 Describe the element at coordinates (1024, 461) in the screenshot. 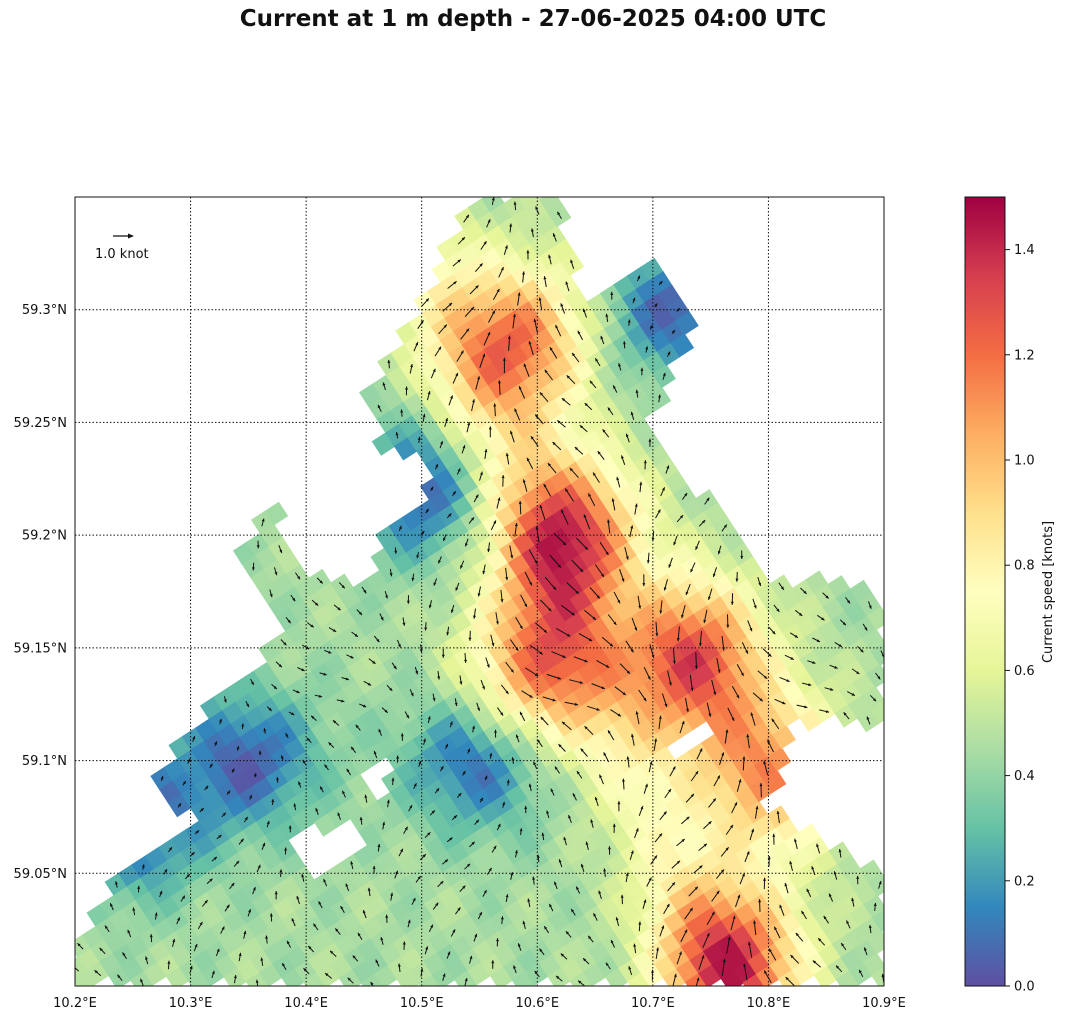

I see `colorbar-tick-label: 1.0` at that location.